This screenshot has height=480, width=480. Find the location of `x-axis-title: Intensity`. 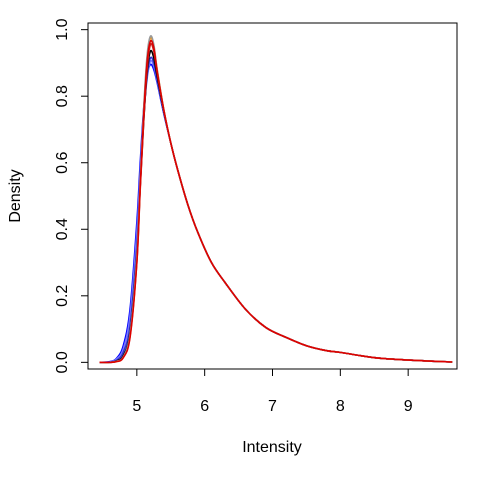

x-axis-title: Intensity is located at coordinates (272, 447).